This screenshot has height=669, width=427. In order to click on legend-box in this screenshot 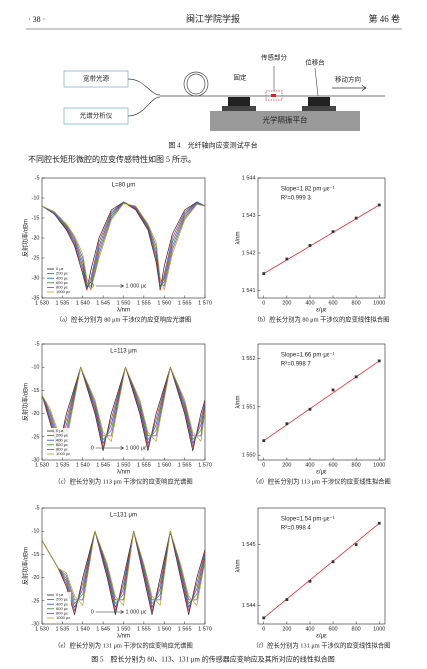, I will do `click(58, 606)`.